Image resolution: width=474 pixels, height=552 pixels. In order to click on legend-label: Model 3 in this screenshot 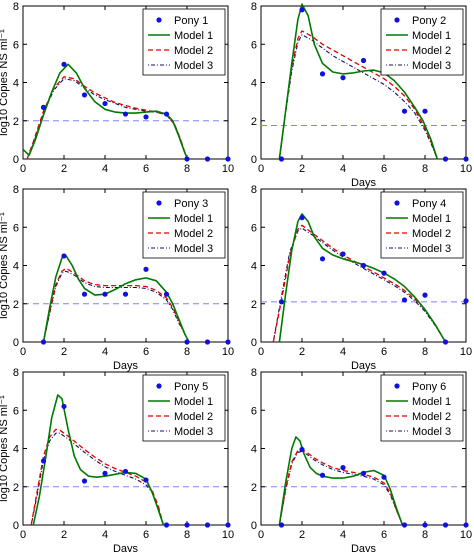, I will do `click(431, 432)`.